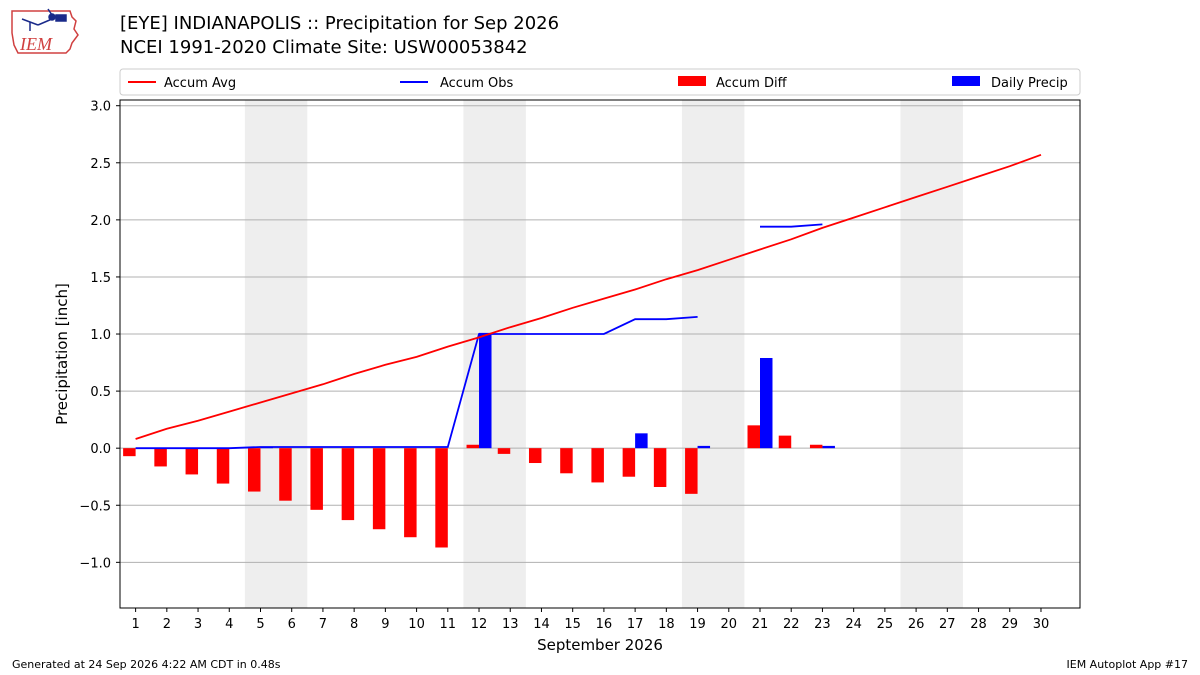  Describe the element at coordinates (476, 83) in the screenshot. I see `legend-label-accum-obs: Accum Obs` at that location.